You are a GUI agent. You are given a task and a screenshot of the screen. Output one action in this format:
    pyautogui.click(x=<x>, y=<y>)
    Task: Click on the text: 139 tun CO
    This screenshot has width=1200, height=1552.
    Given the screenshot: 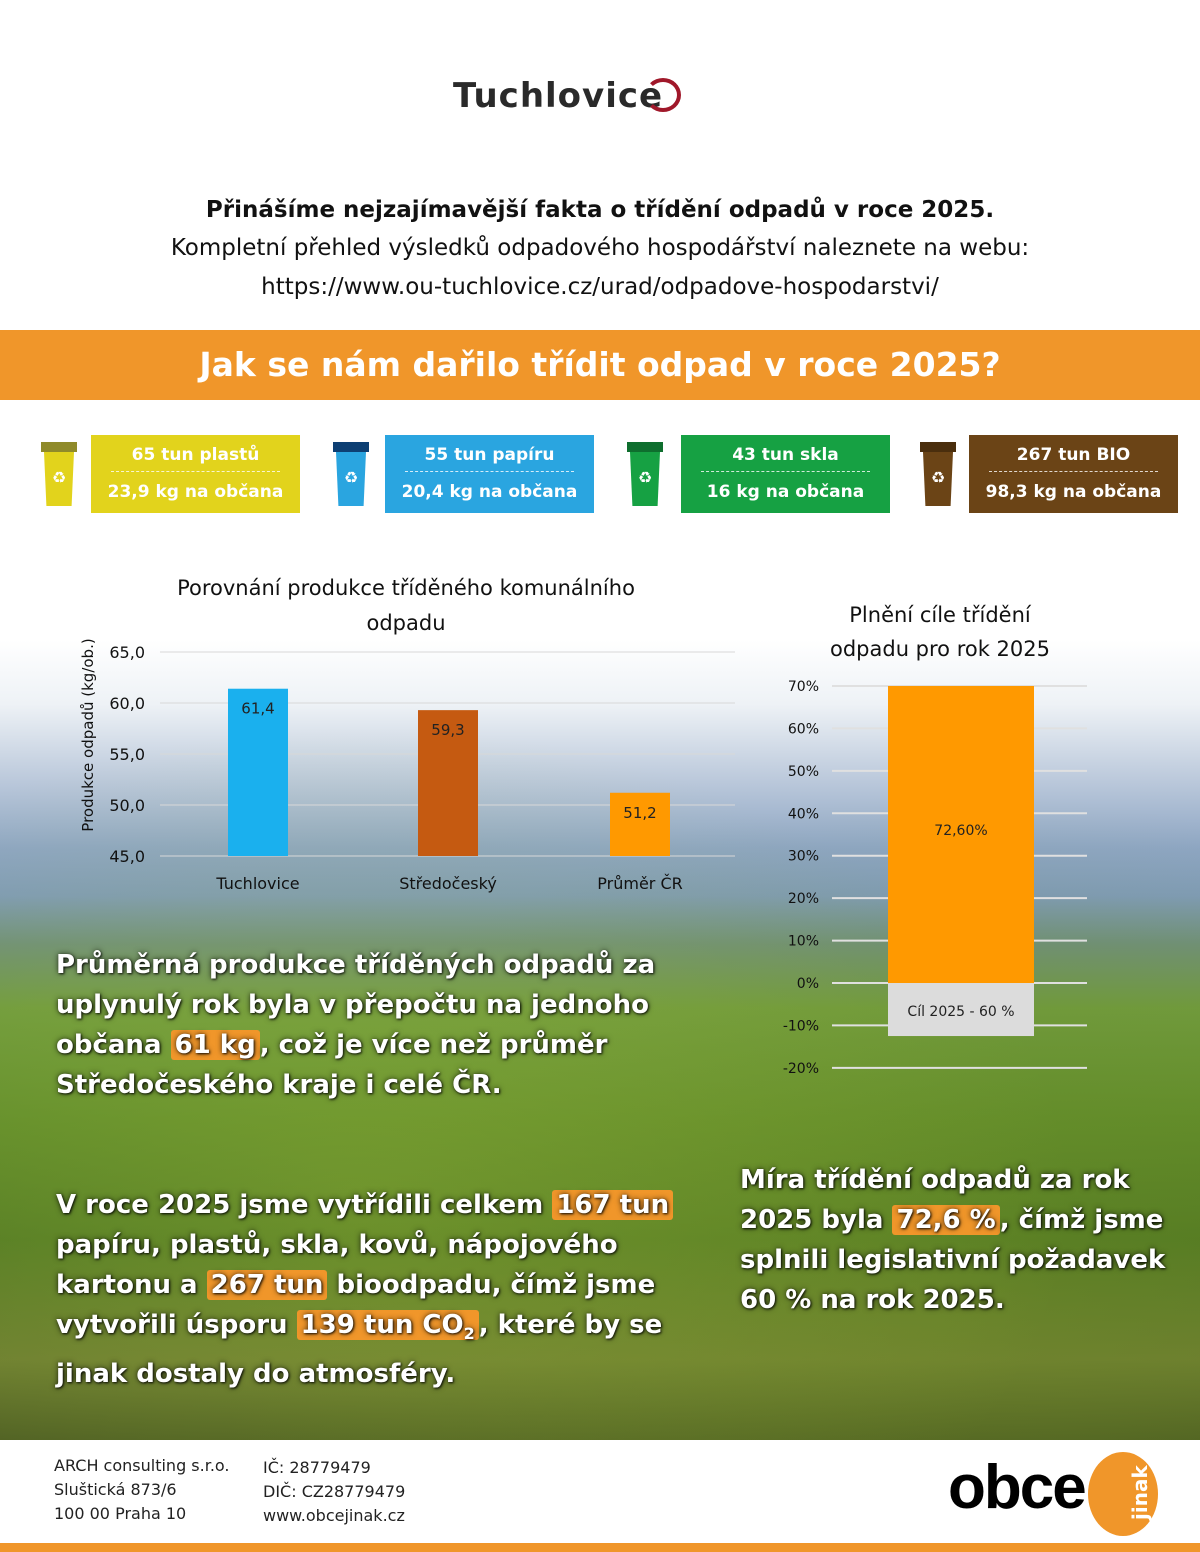 What is the action you would take?
    pyautogui.click(x=382, y=1325)
    